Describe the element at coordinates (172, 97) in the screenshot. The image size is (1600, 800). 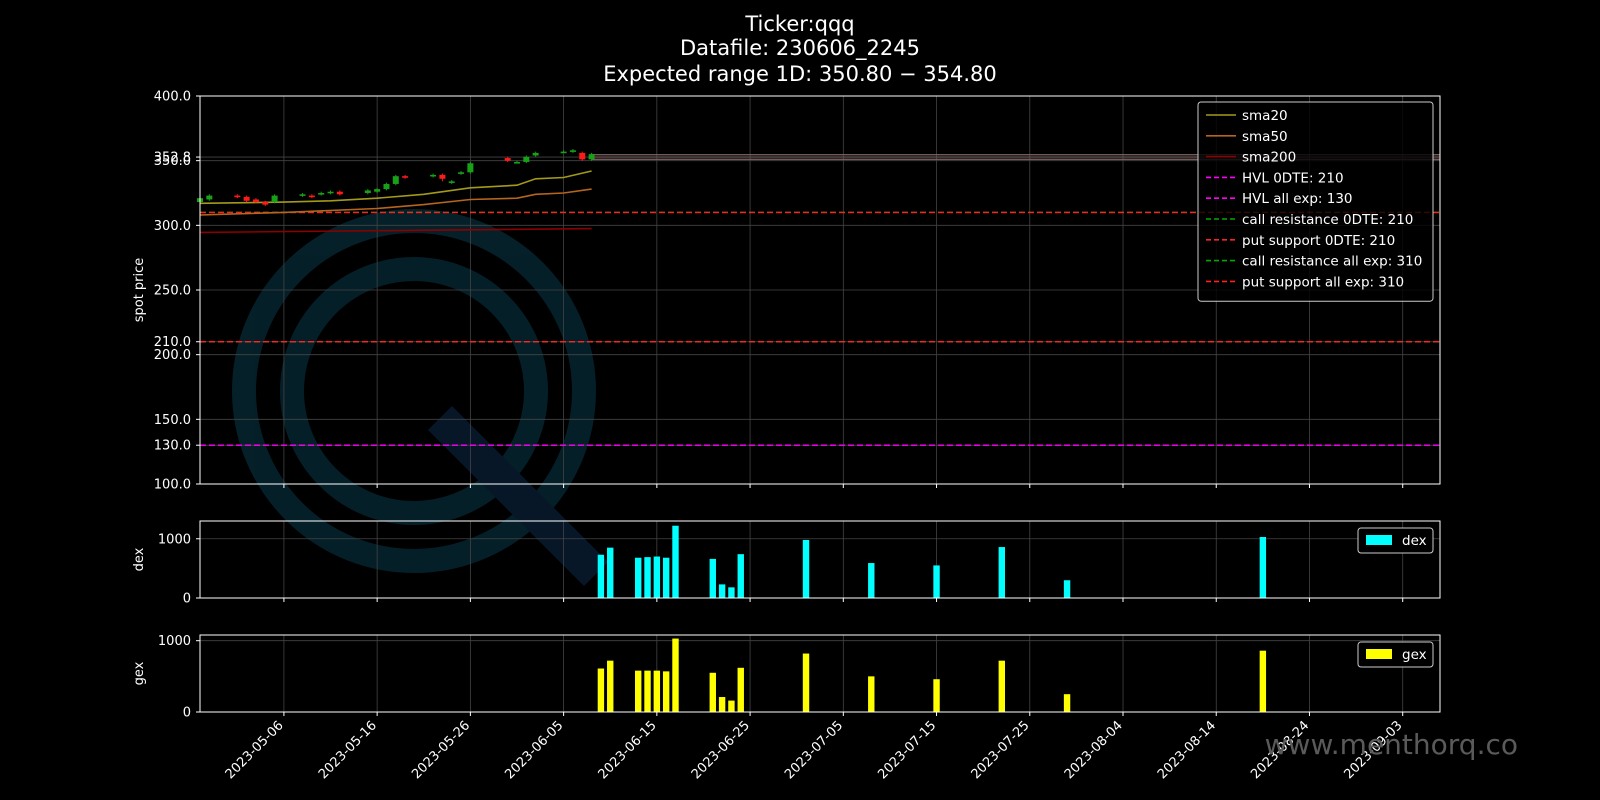
I see `price-y-tick-label: 400.0` at that location.